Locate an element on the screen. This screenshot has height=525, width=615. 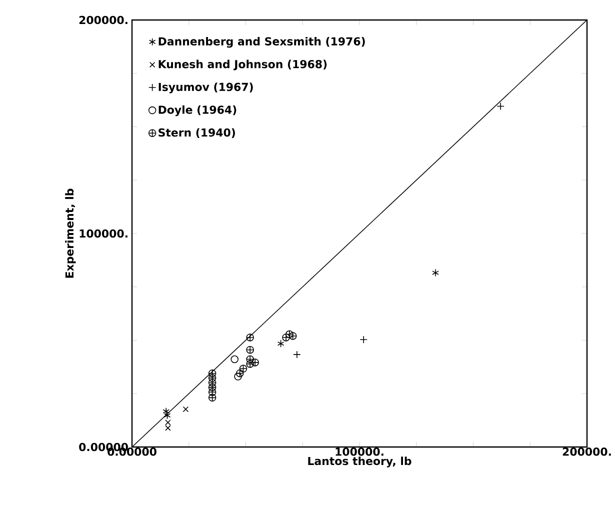
legend-label: Kunesh and Johnson (1968) is located at coordinates (242, 65).